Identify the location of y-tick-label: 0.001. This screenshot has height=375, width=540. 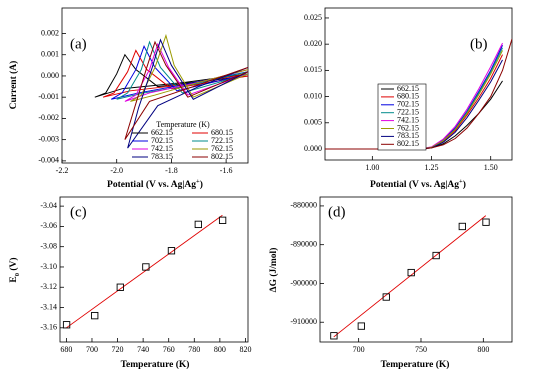
(50, 54).